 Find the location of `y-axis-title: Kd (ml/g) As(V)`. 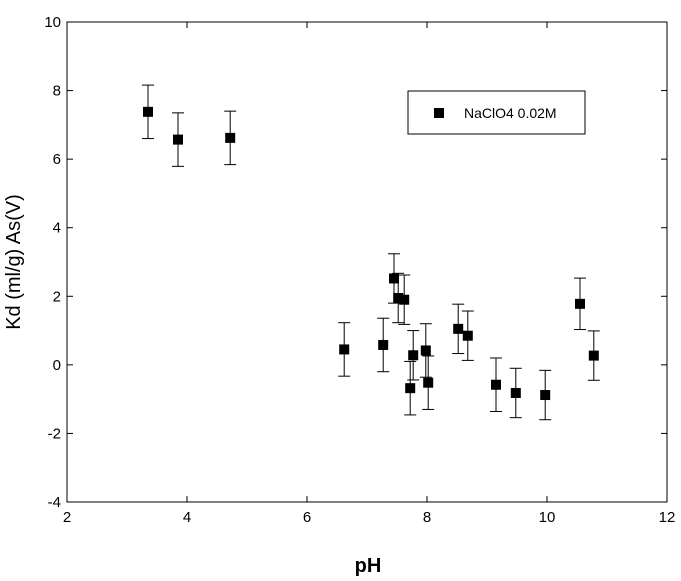

y-axis-title: Kd (ml/g) As(V) is located at coordinates (14, 262).